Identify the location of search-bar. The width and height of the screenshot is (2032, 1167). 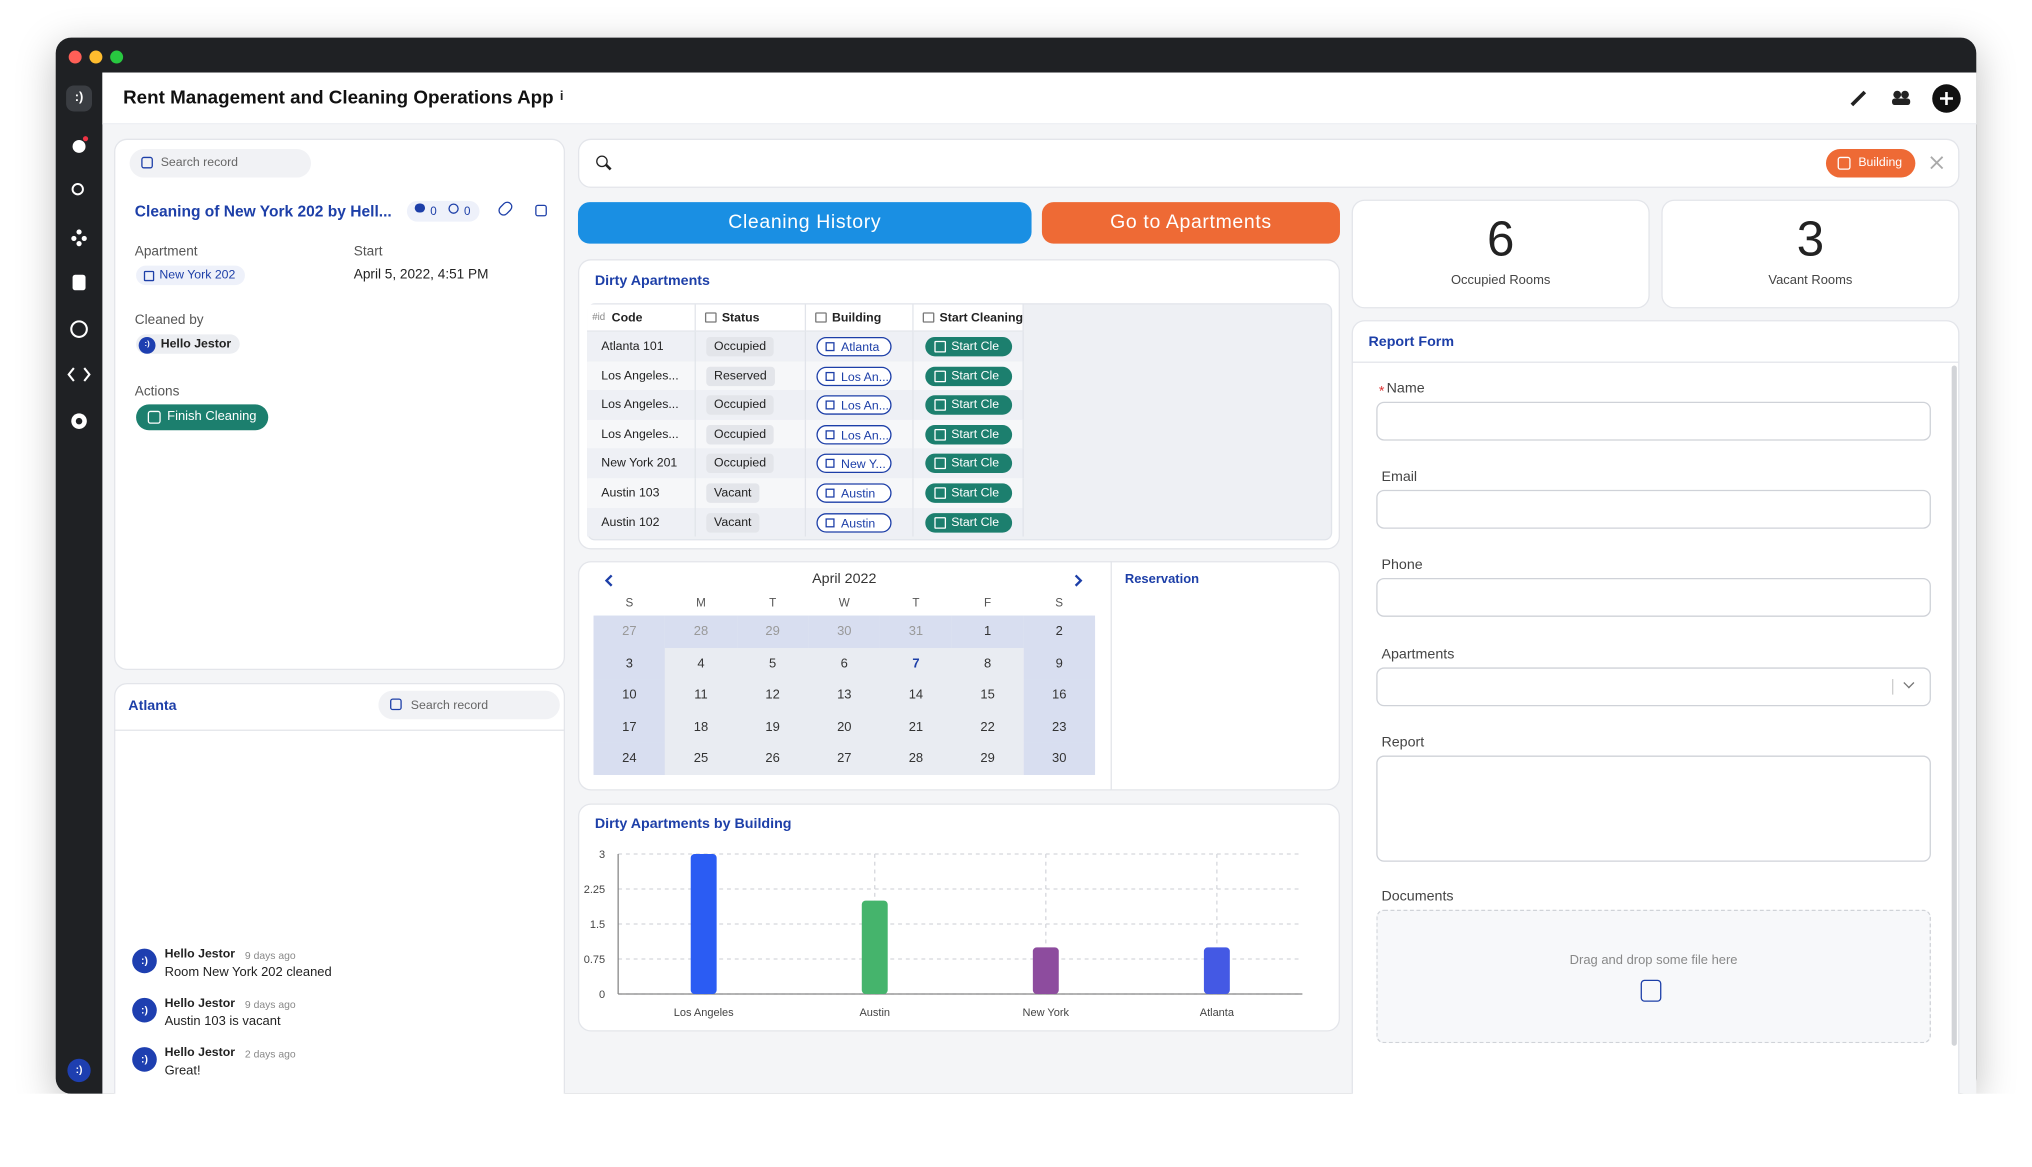
(1268, 163).